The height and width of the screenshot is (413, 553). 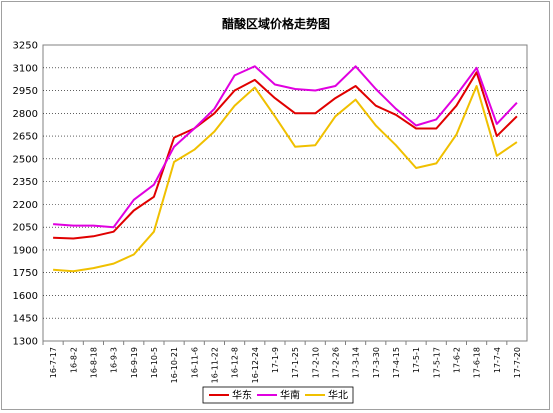 I want to click on x-tick-label: 16-9-19, so click(x=134, y=362).